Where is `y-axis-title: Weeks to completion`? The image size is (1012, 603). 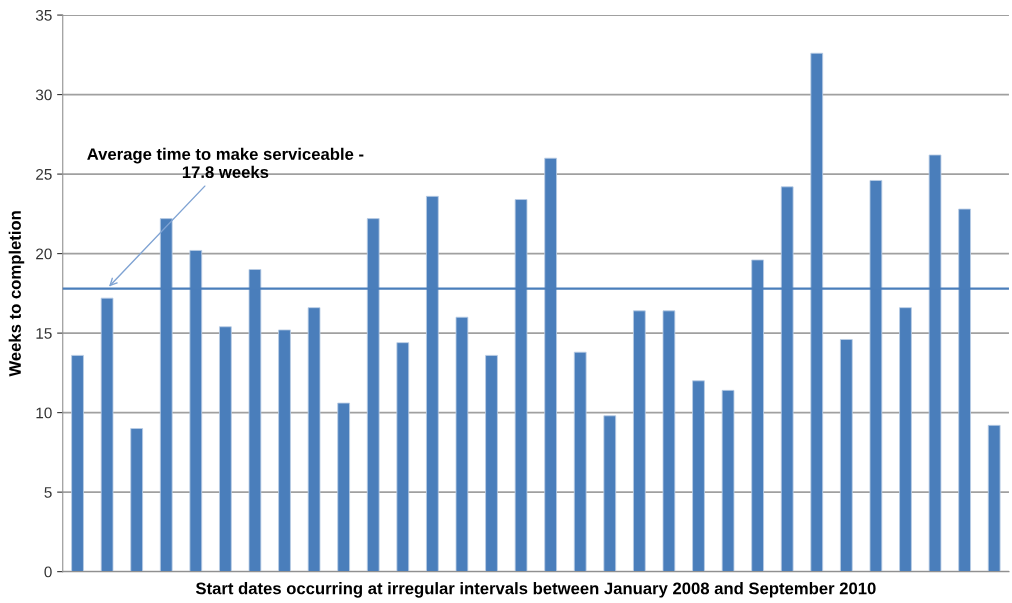 y-axis-title: Weeks to completion is located at coordinates (16, 294).